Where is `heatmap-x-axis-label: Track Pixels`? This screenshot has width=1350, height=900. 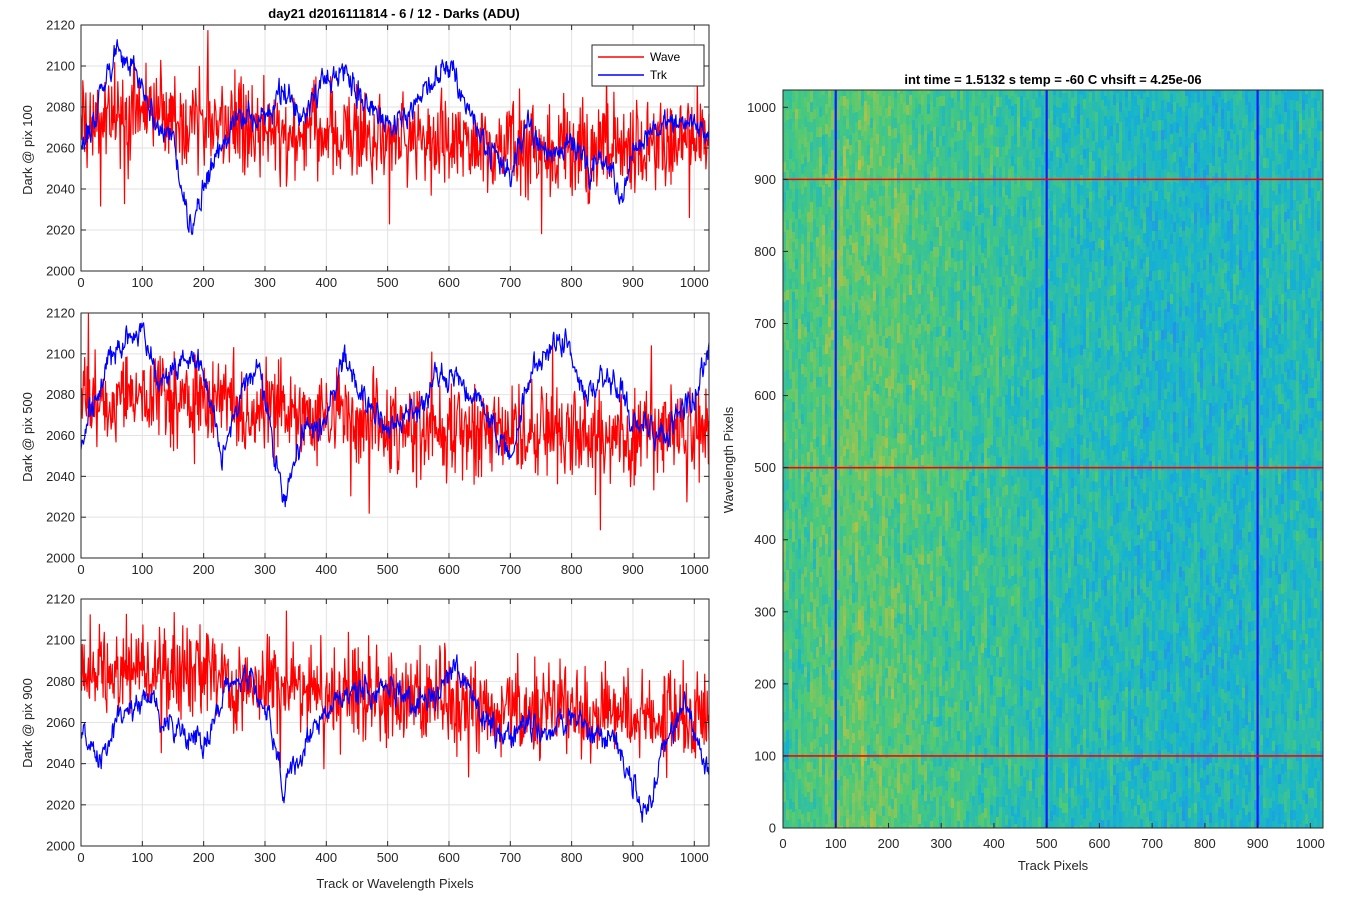 heatmap-x-axis-label: Track Pixels is located at coordinates (1053, 865).